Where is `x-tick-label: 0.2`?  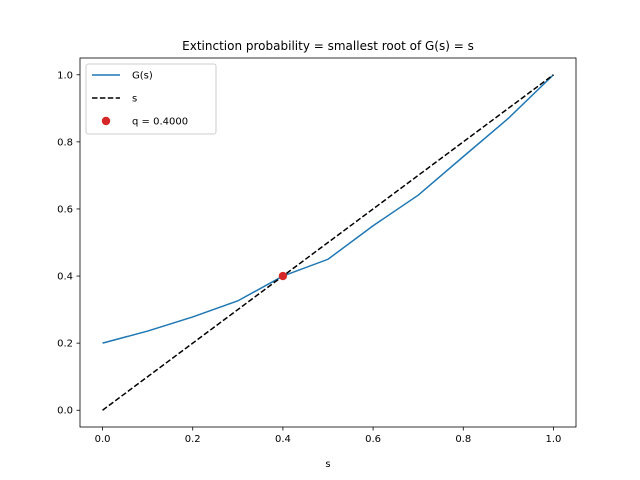
x-tick-label: 0.2 is located at coordinates (193, 439).